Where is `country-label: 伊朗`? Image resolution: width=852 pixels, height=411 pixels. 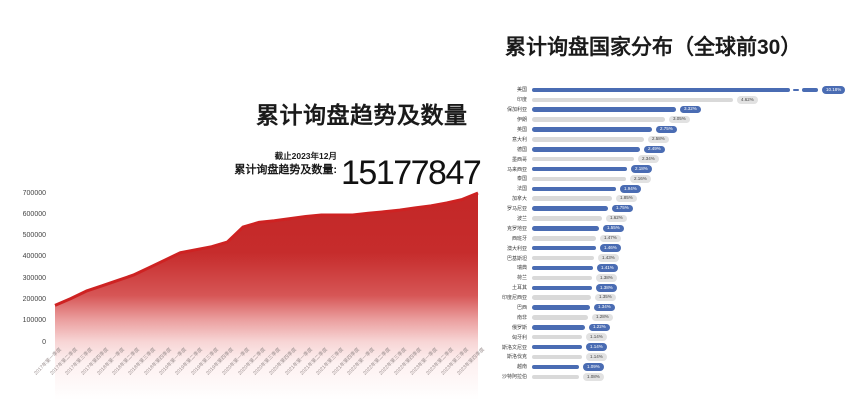 country-label: 伊朗 is located at coordinates (521, 120).